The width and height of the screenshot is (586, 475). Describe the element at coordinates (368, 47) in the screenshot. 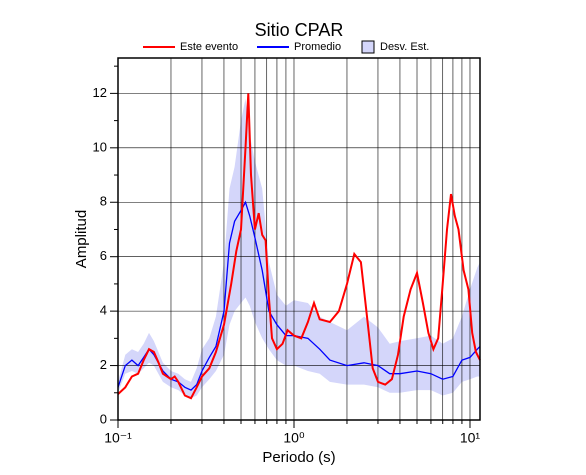

I see `legend-swatch` at that location.